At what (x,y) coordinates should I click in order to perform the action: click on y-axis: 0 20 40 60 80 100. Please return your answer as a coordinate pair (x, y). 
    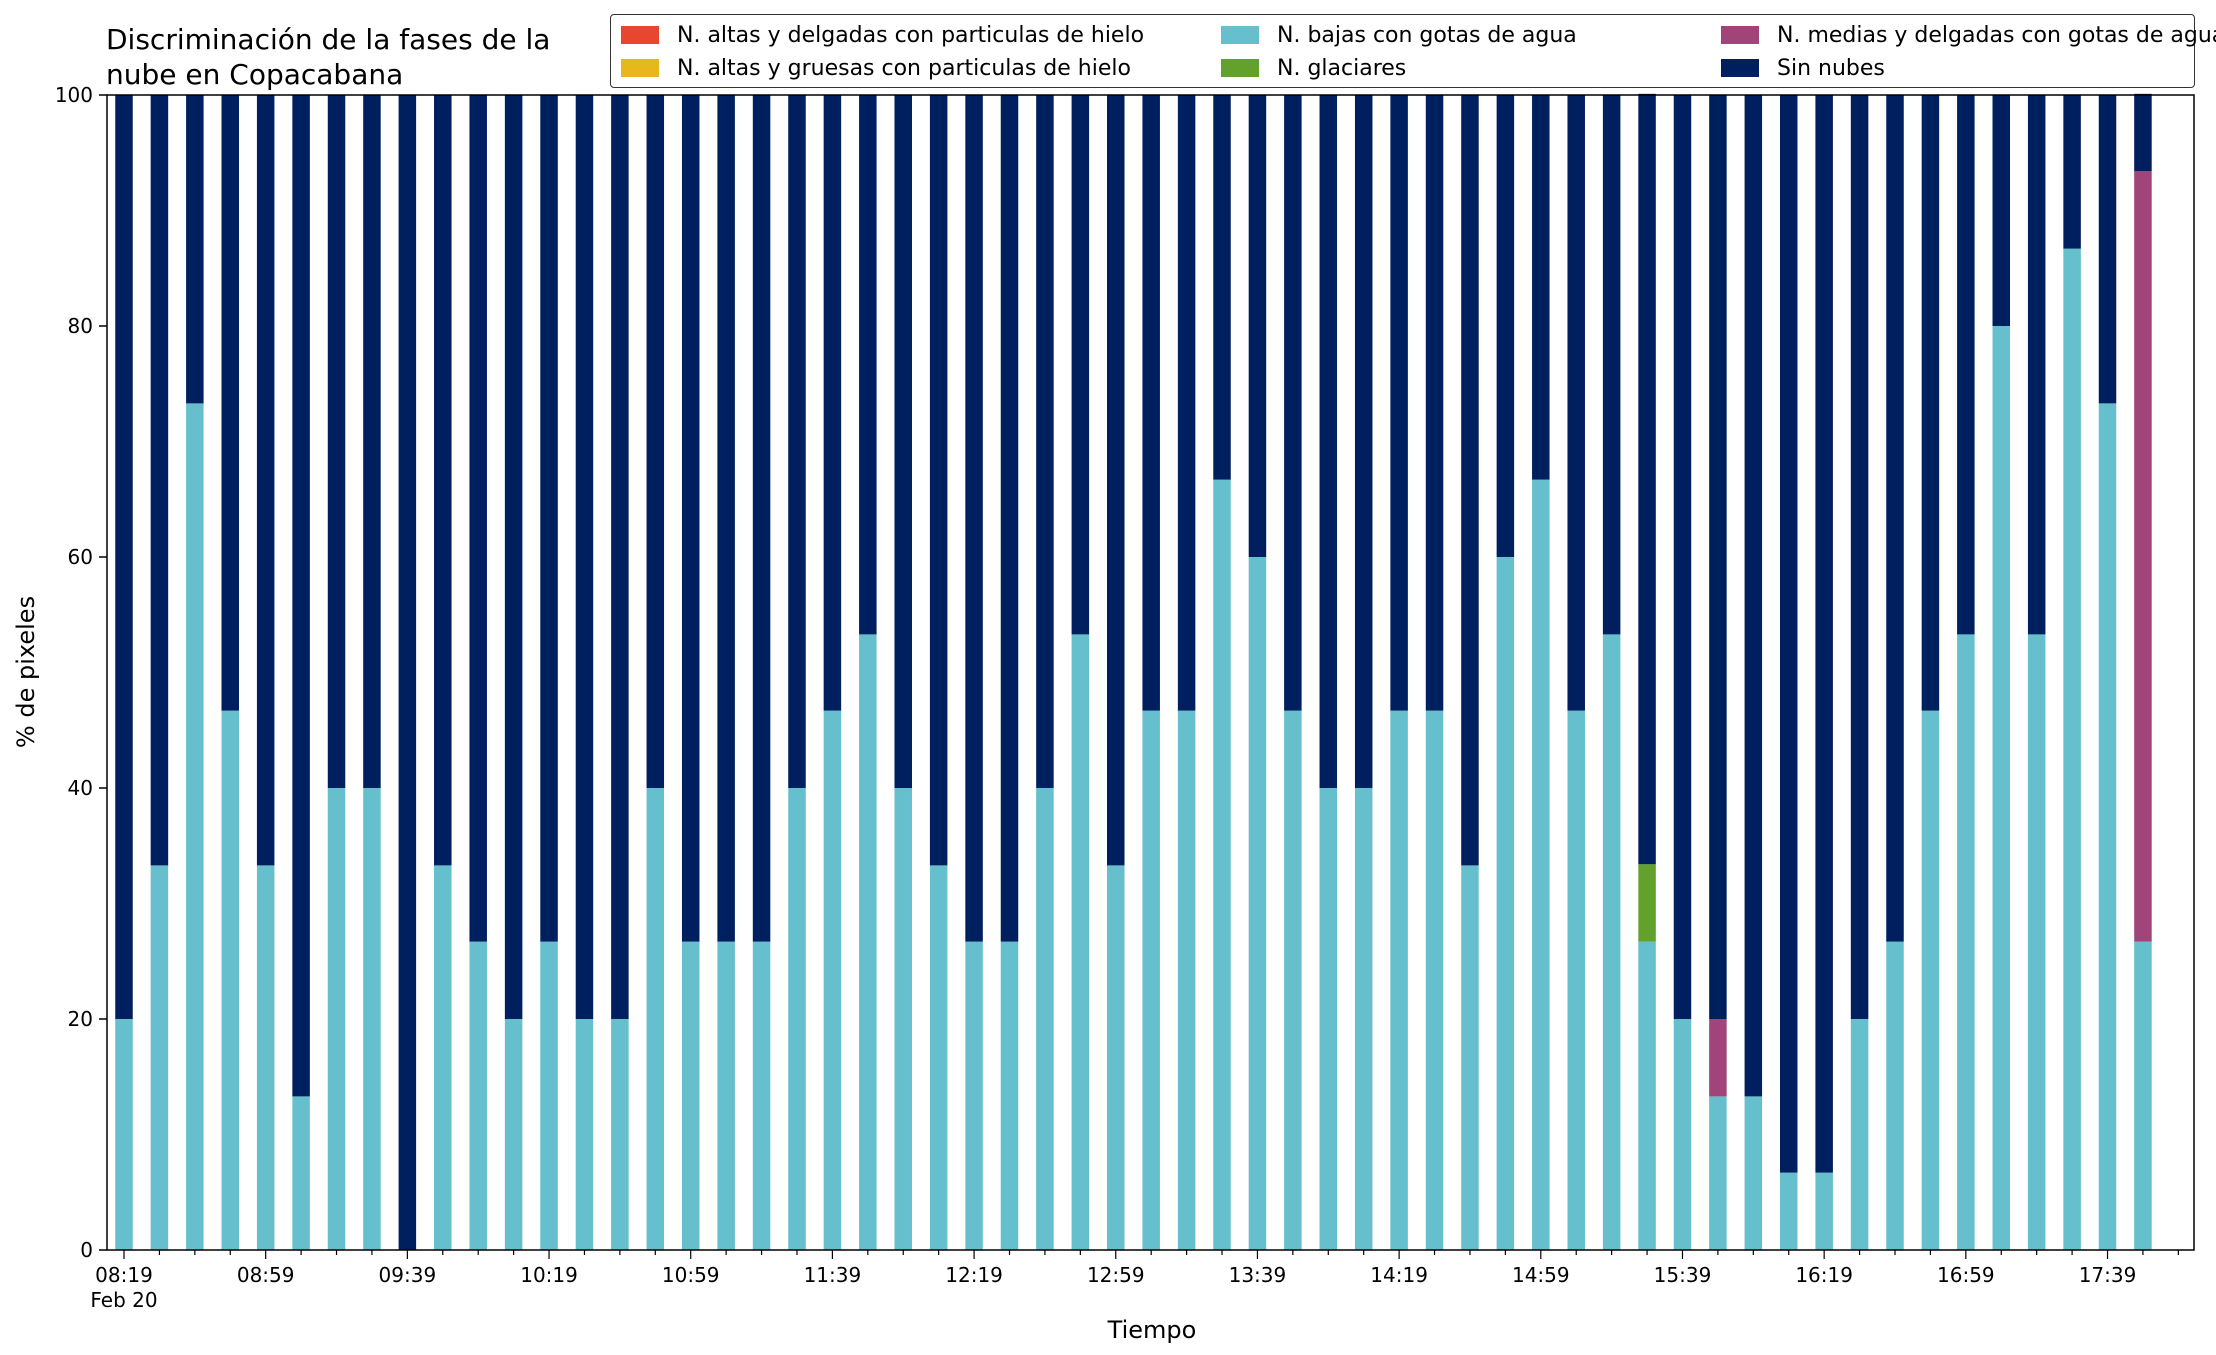
    Looking at the image, I should click on (81, 672).